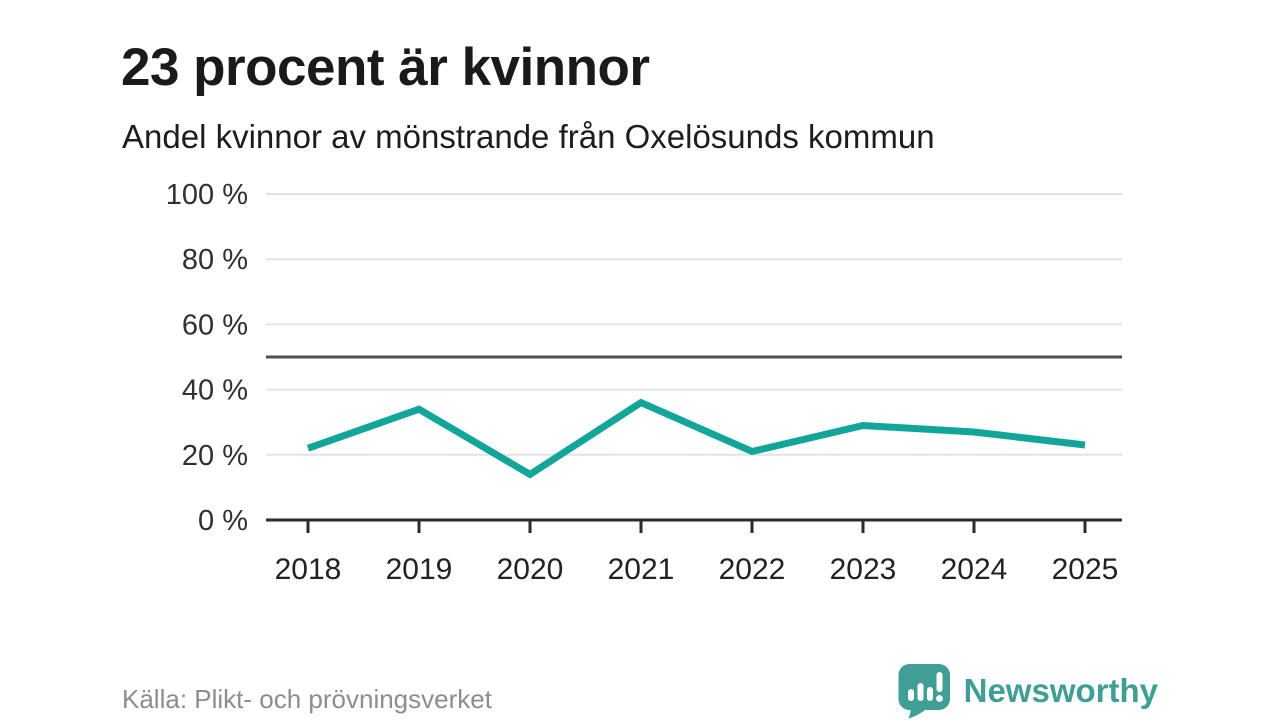 This screenshot has height=720, width=1280. What do you see at coordinates (1085, 569) in the screenshot?
I see `x-tick-label: 2025` at bounding box center [1085, 569].